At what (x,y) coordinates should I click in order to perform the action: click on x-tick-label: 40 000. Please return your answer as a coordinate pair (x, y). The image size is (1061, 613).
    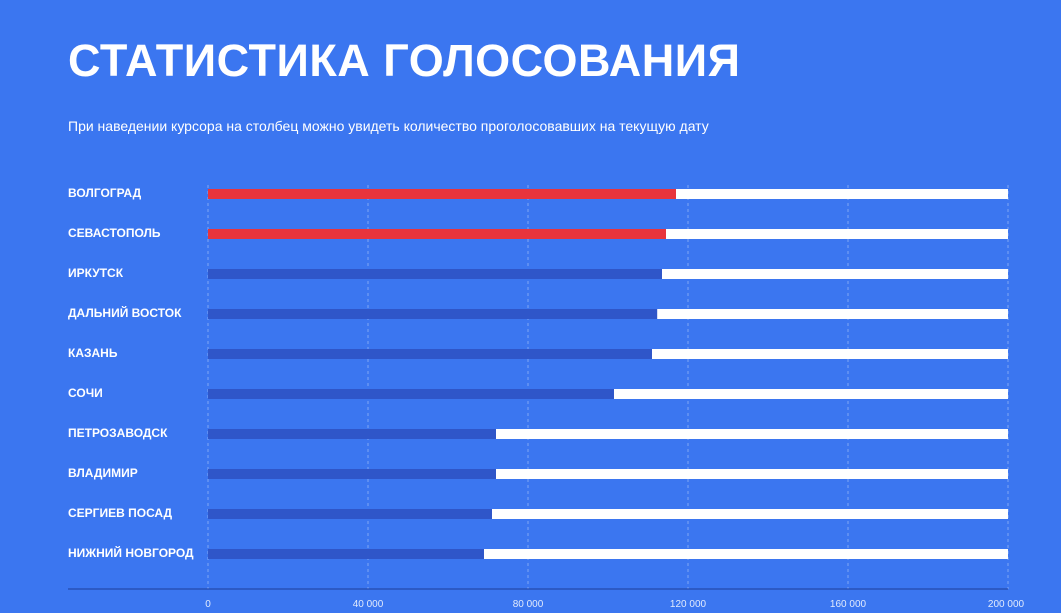
    Looking at the image, I should click on (368, 604).